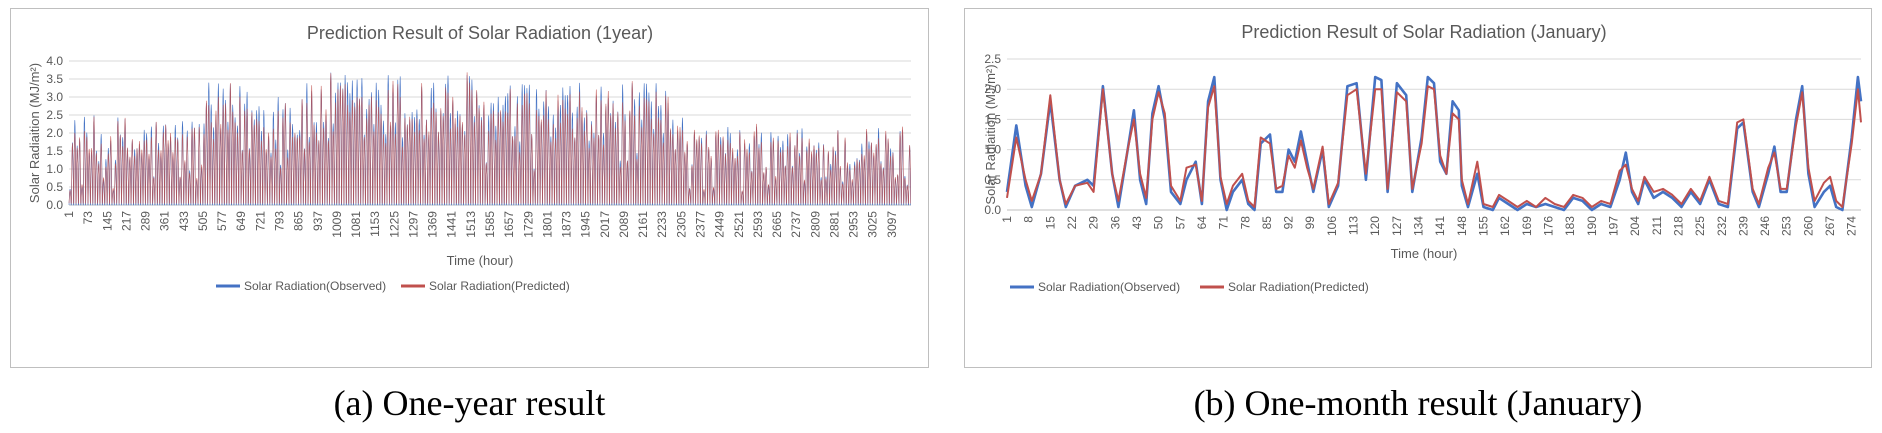 The width and height of the screenshot is (1882, 433). Describe the element at coordinates (758, 224) in the screenshot. I see `x-tick-label: 2593` at that location.